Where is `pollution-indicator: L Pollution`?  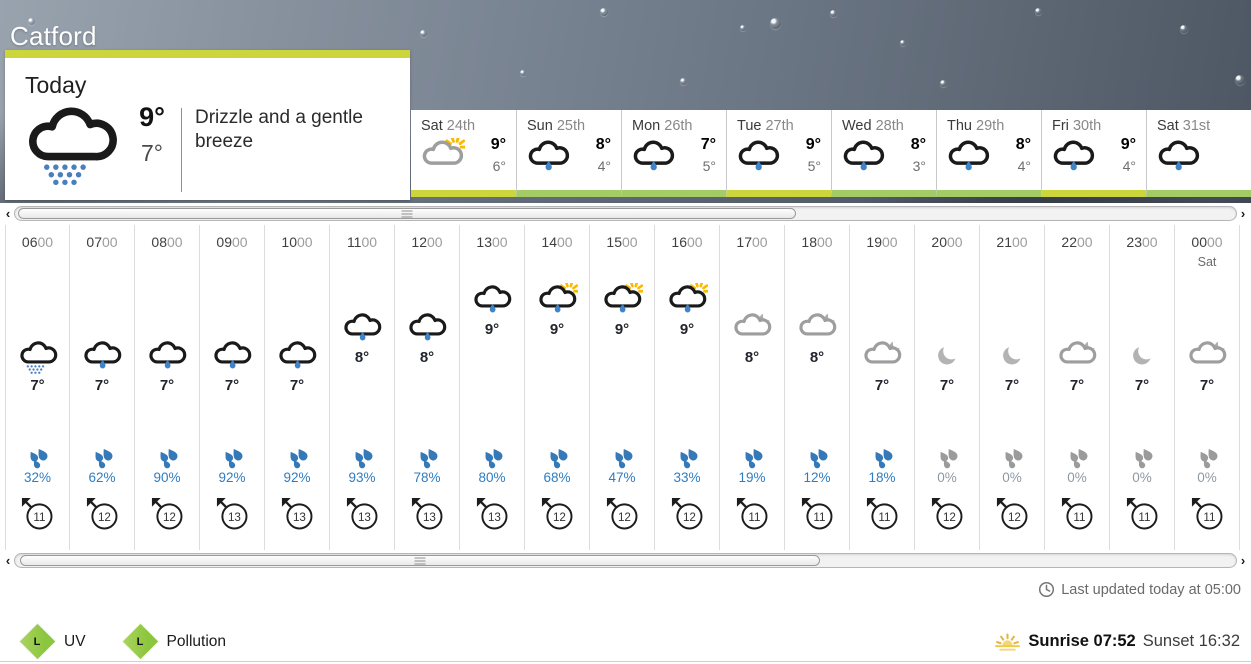
pollution-indicator: L Pollution is located at coordinates (174, 641).